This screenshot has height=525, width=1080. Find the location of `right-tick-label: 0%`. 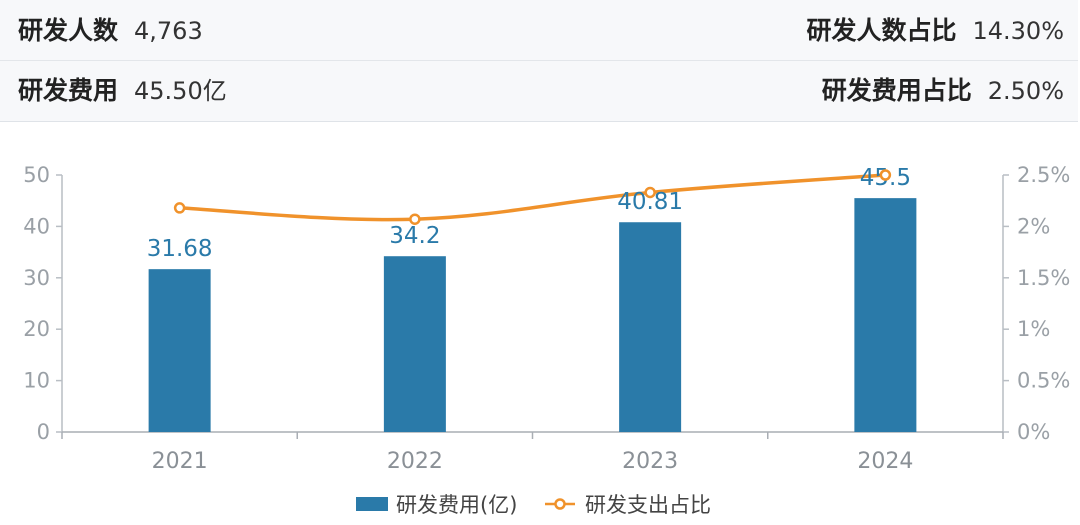

right-tick-label: 0% is located at coordinates (1033, 432).